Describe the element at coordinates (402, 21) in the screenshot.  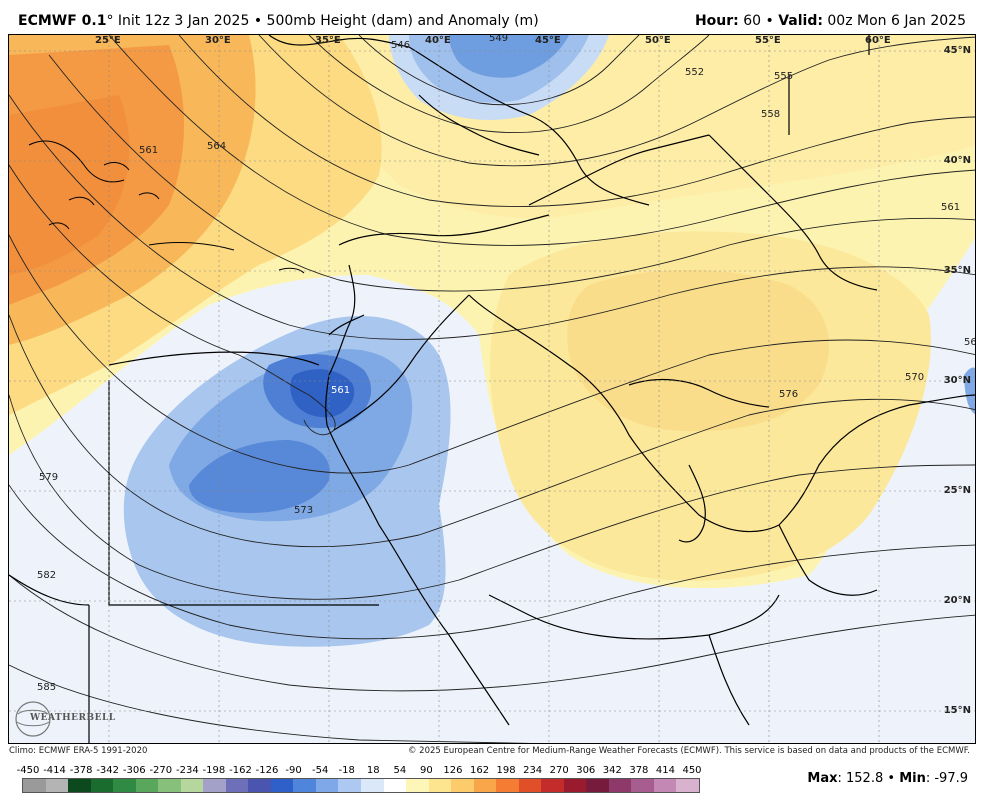
I see `field-name: 500mb Height (dam) and Anomaly (m)` at that location.